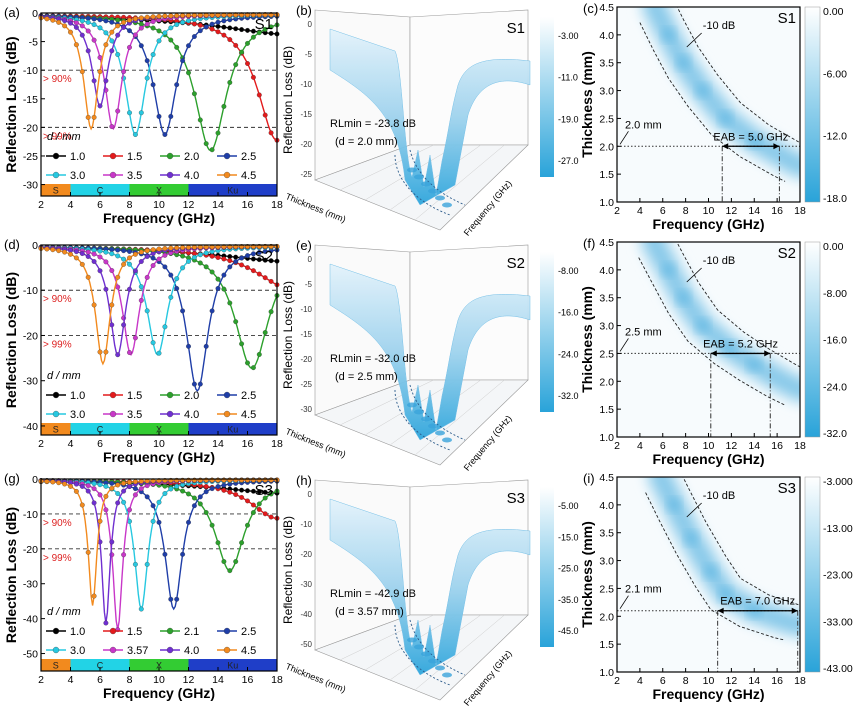 This screenshot has width=865, height=710. Describe the element at coordinates (232, 665) in the screenshot. I see `band-ku` at that location.